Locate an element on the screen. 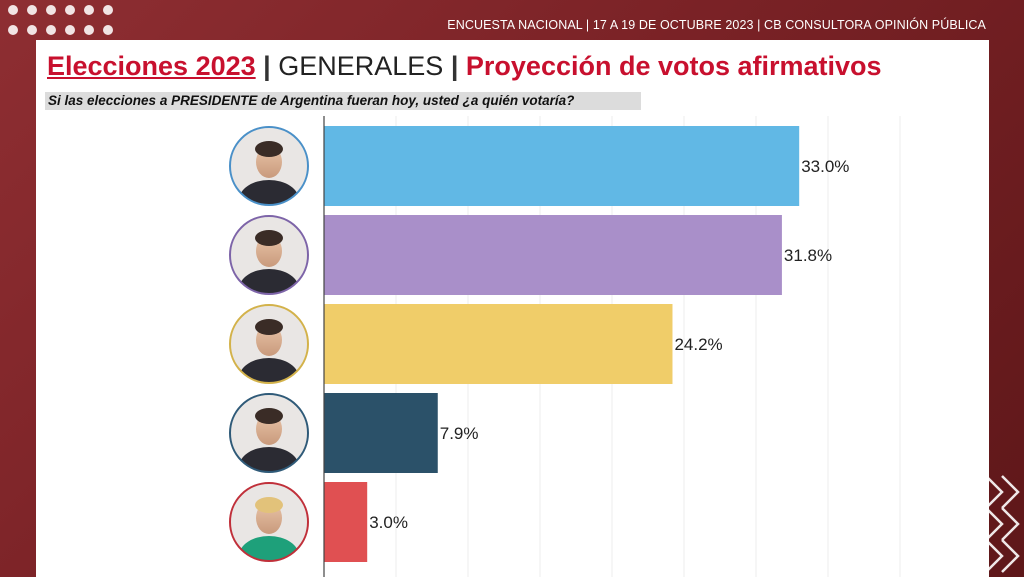 Image resolution: width=1024 pixels, height=577 pixels. value-label: 3.0% is located at coordinates (388, 522).